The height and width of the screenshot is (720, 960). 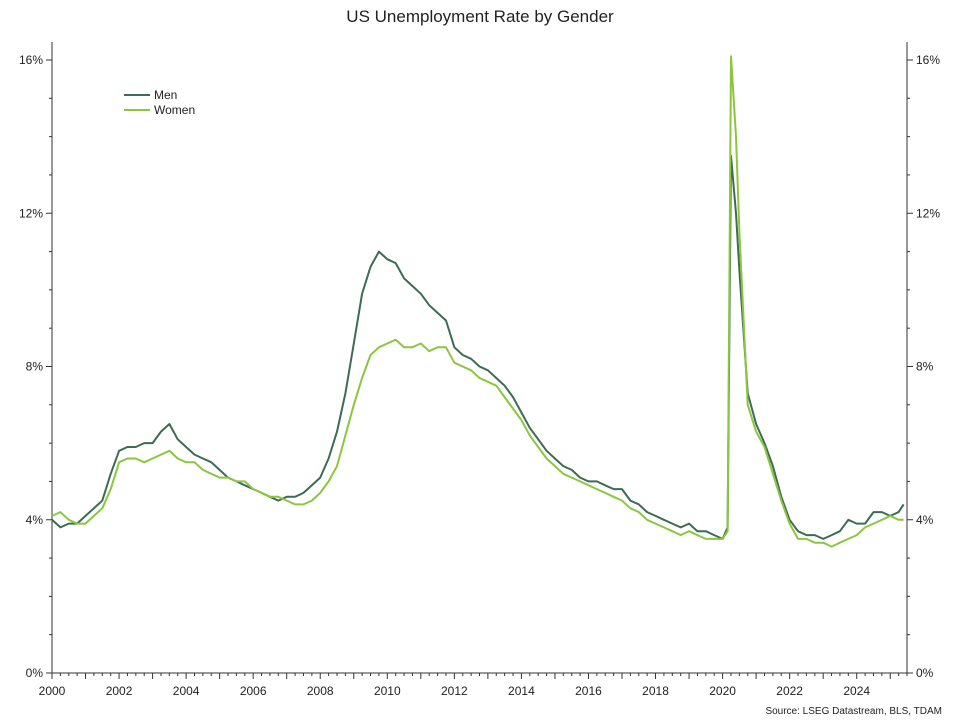 I want to click on legend-label-men: Men, so click(x=165, y=95).